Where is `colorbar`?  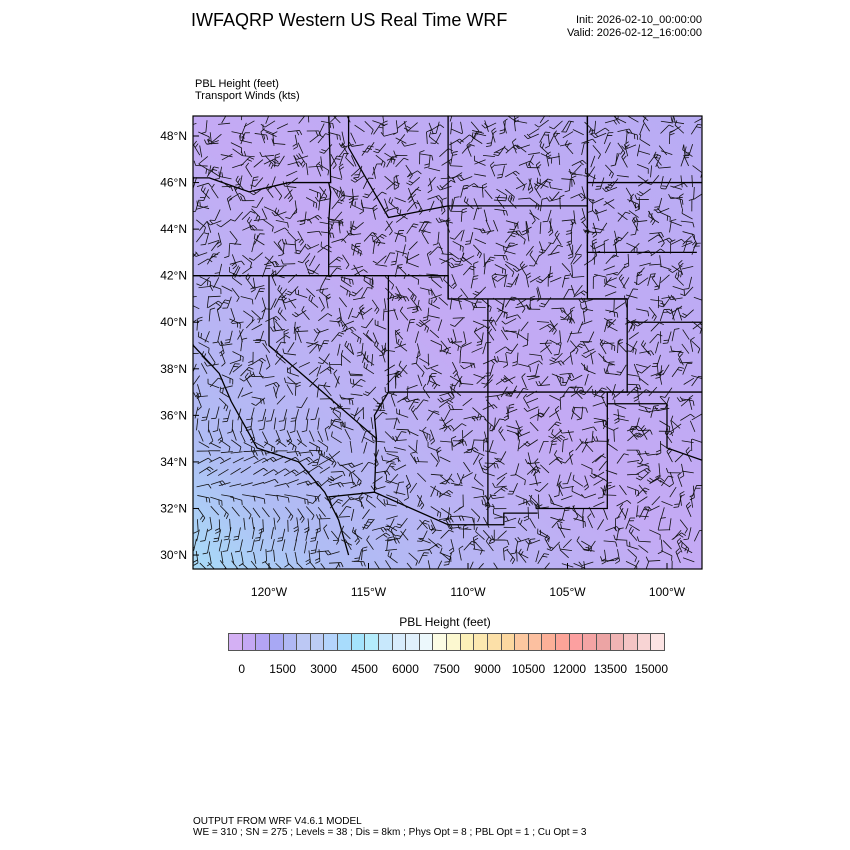 colorbar is located at coordinates (446, 642).